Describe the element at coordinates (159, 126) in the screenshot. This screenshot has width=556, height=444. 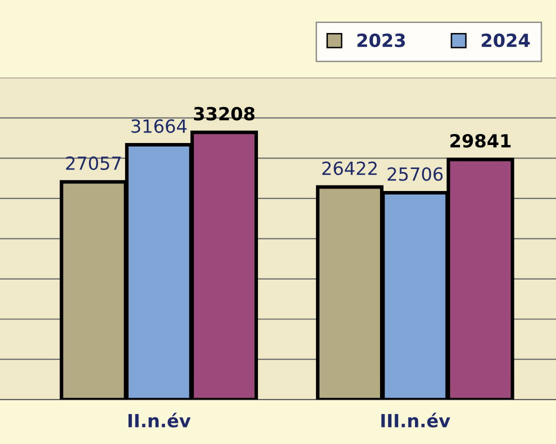
I see `data-label: 31664` at that location.